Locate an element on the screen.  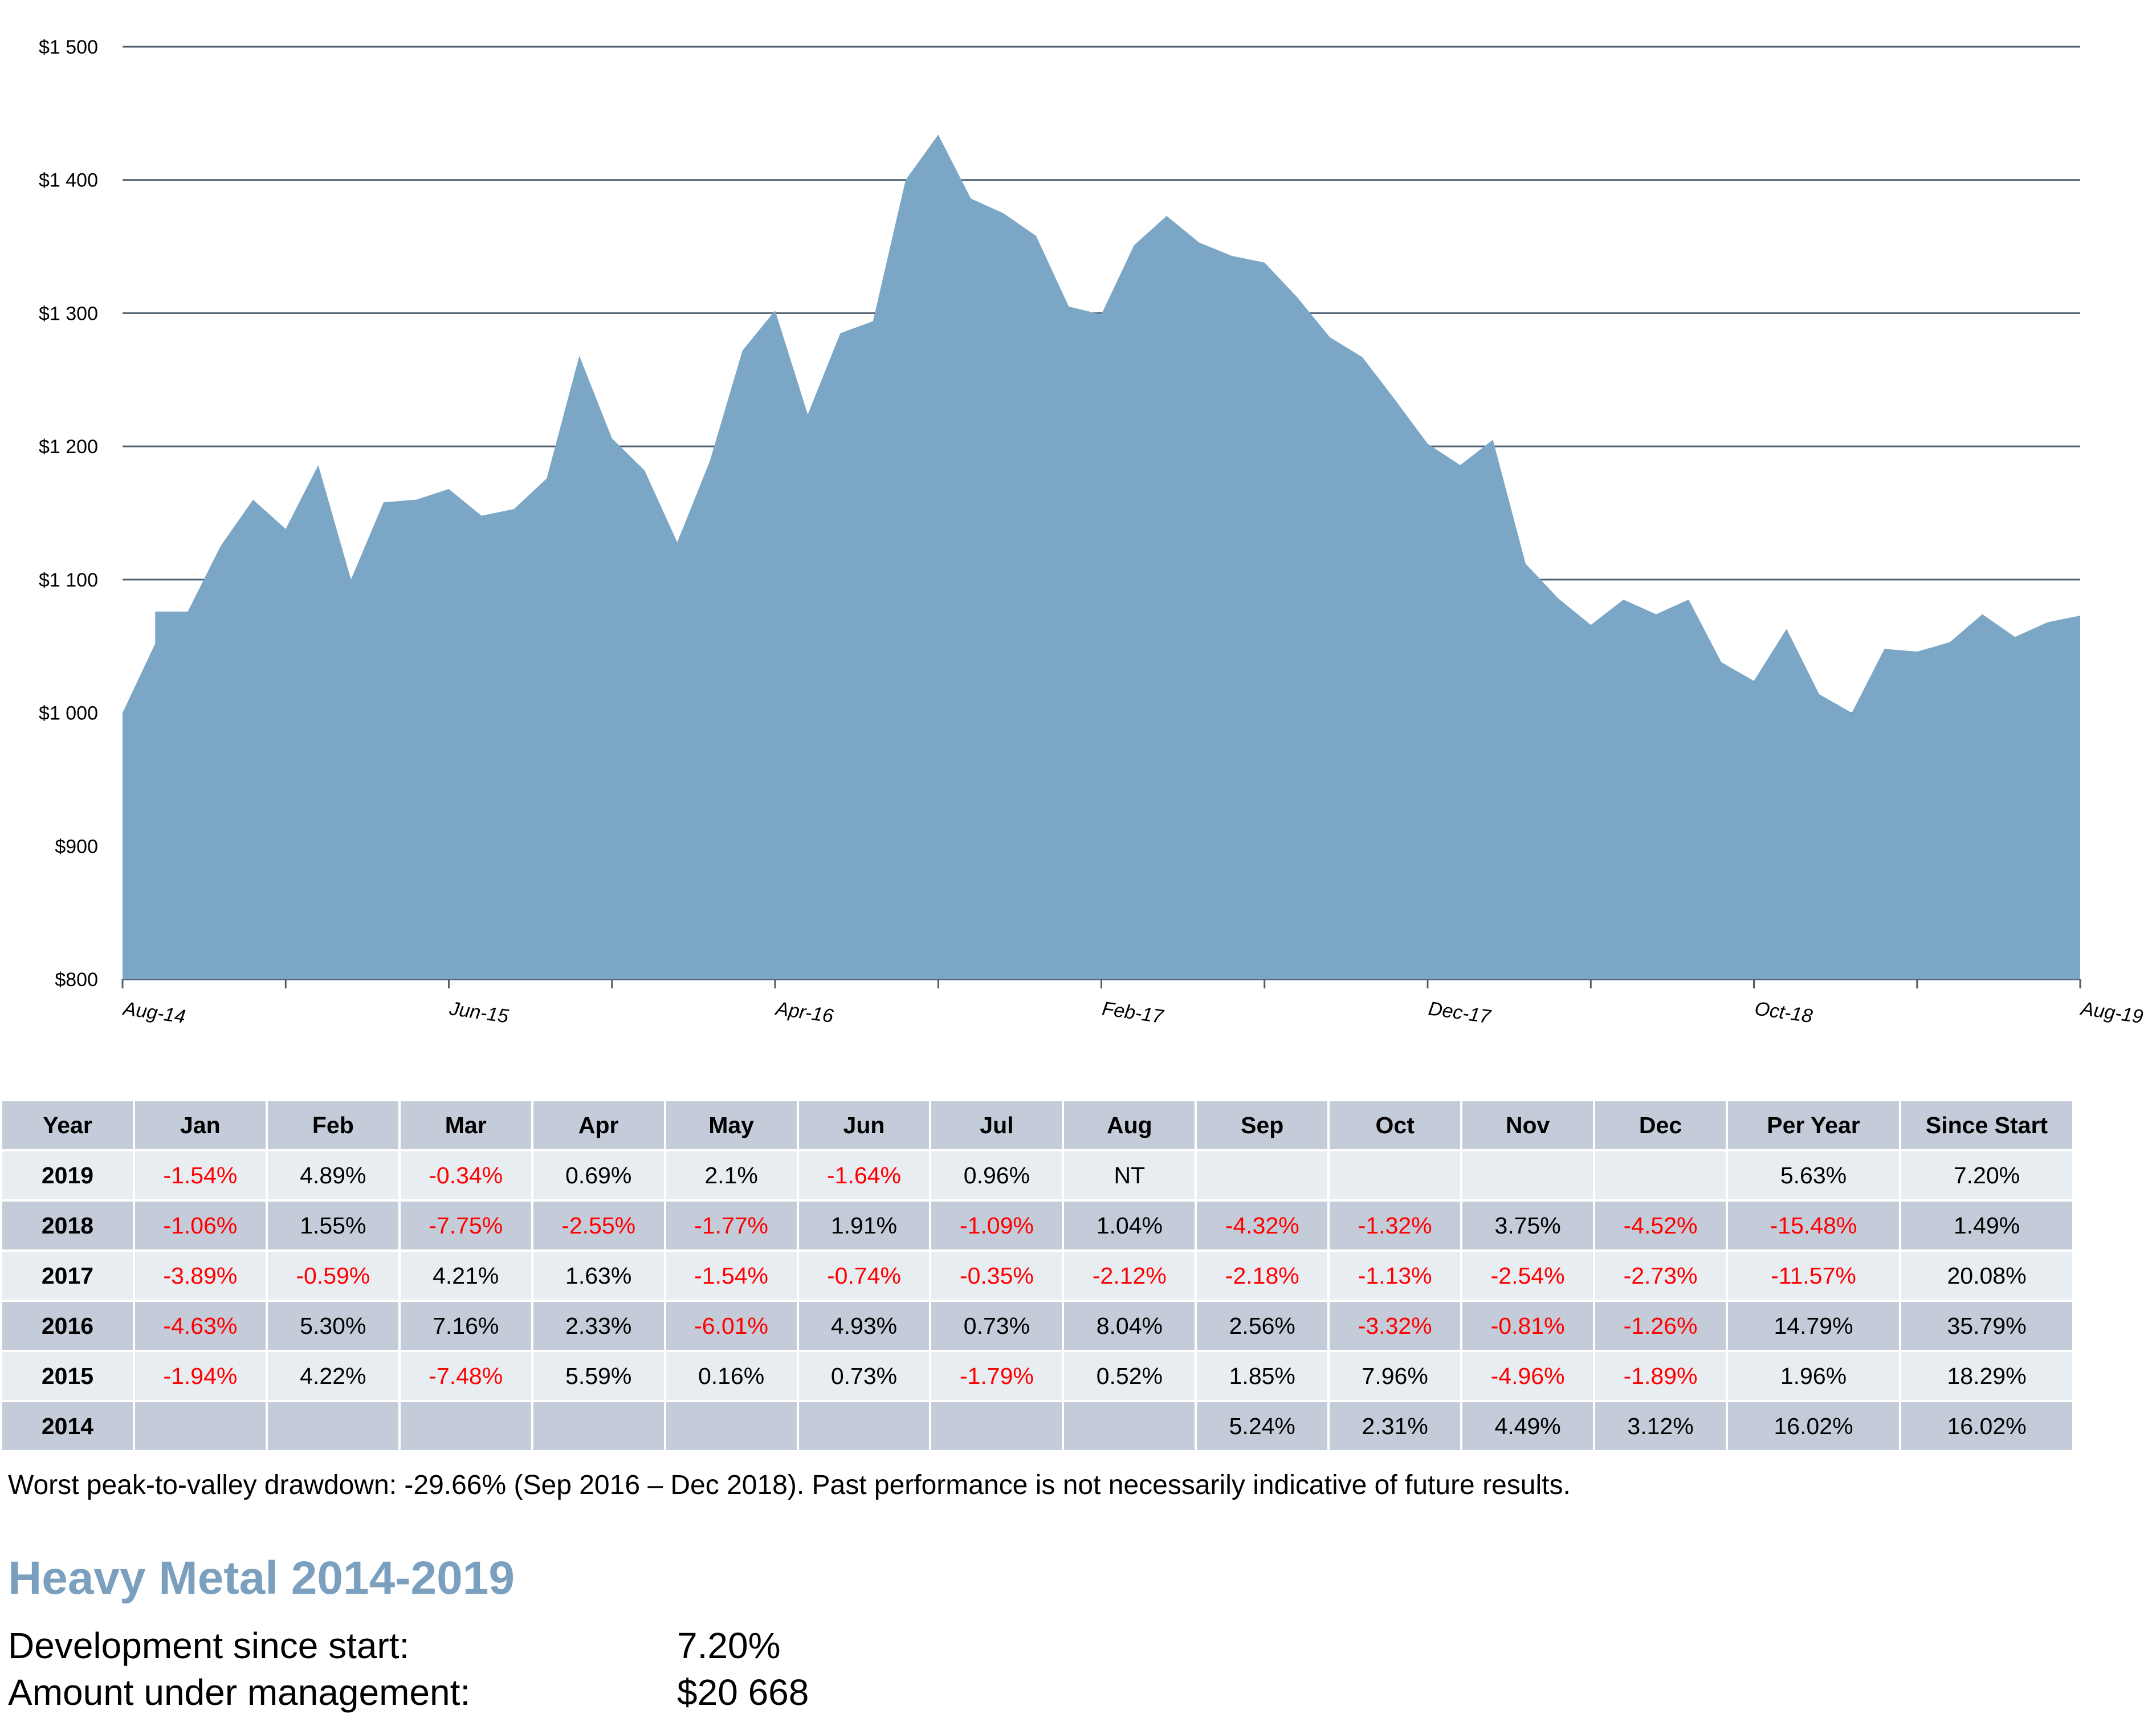
return-cell: -1.32% is located at coordinates (1395, 1225).